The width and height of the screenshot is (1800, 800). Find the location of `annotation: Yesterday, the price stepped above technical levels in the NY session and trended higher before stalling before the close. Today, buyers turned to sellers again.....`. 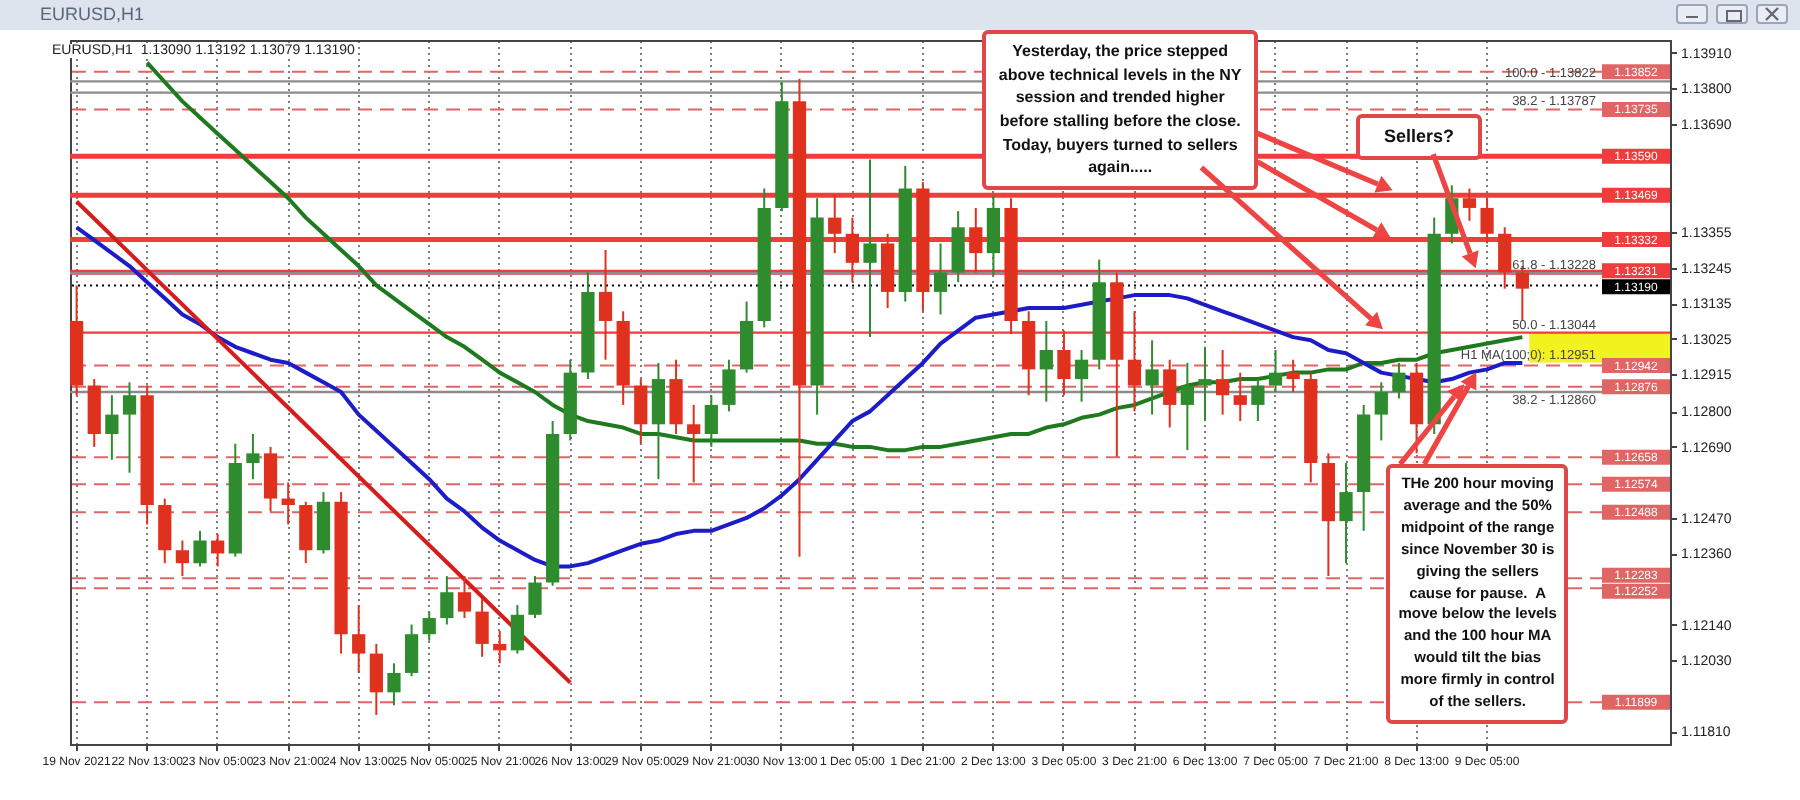

annotation: Yesterday, the price stepped above technical levels in the NY session and trended higher before stalling before the close. Today, buyers turned to sellers again..... is located at coordinates (1120, 110).